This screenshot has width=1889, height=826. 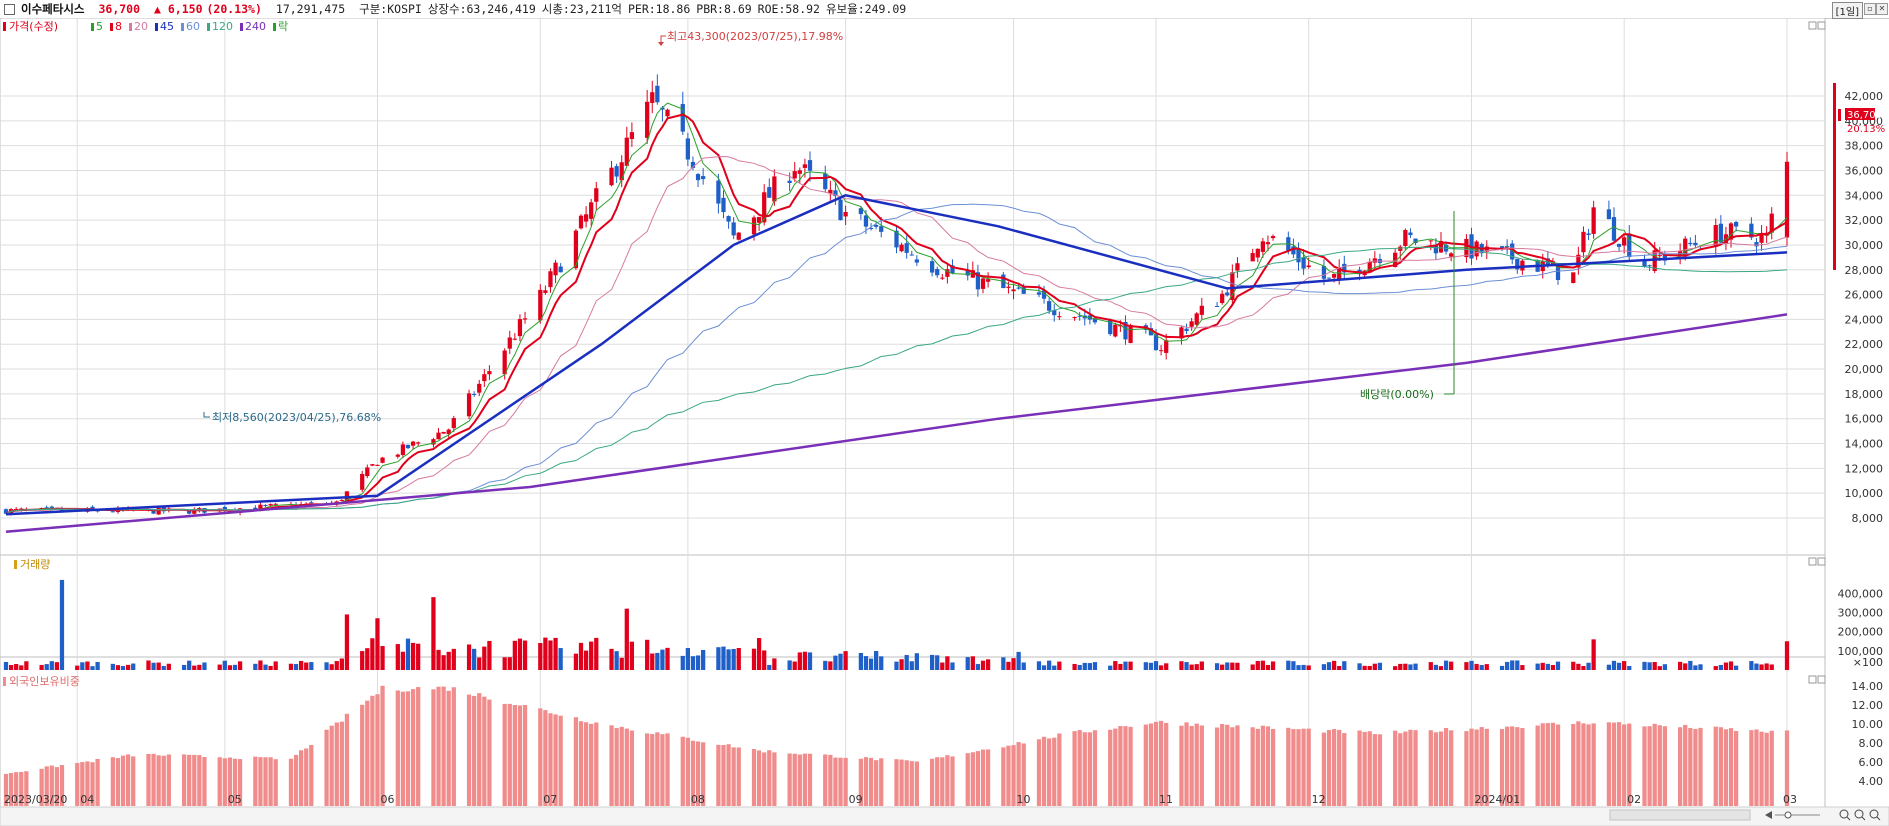 I want to click on price-panel-close-icon, so click(x=1821, y=25).